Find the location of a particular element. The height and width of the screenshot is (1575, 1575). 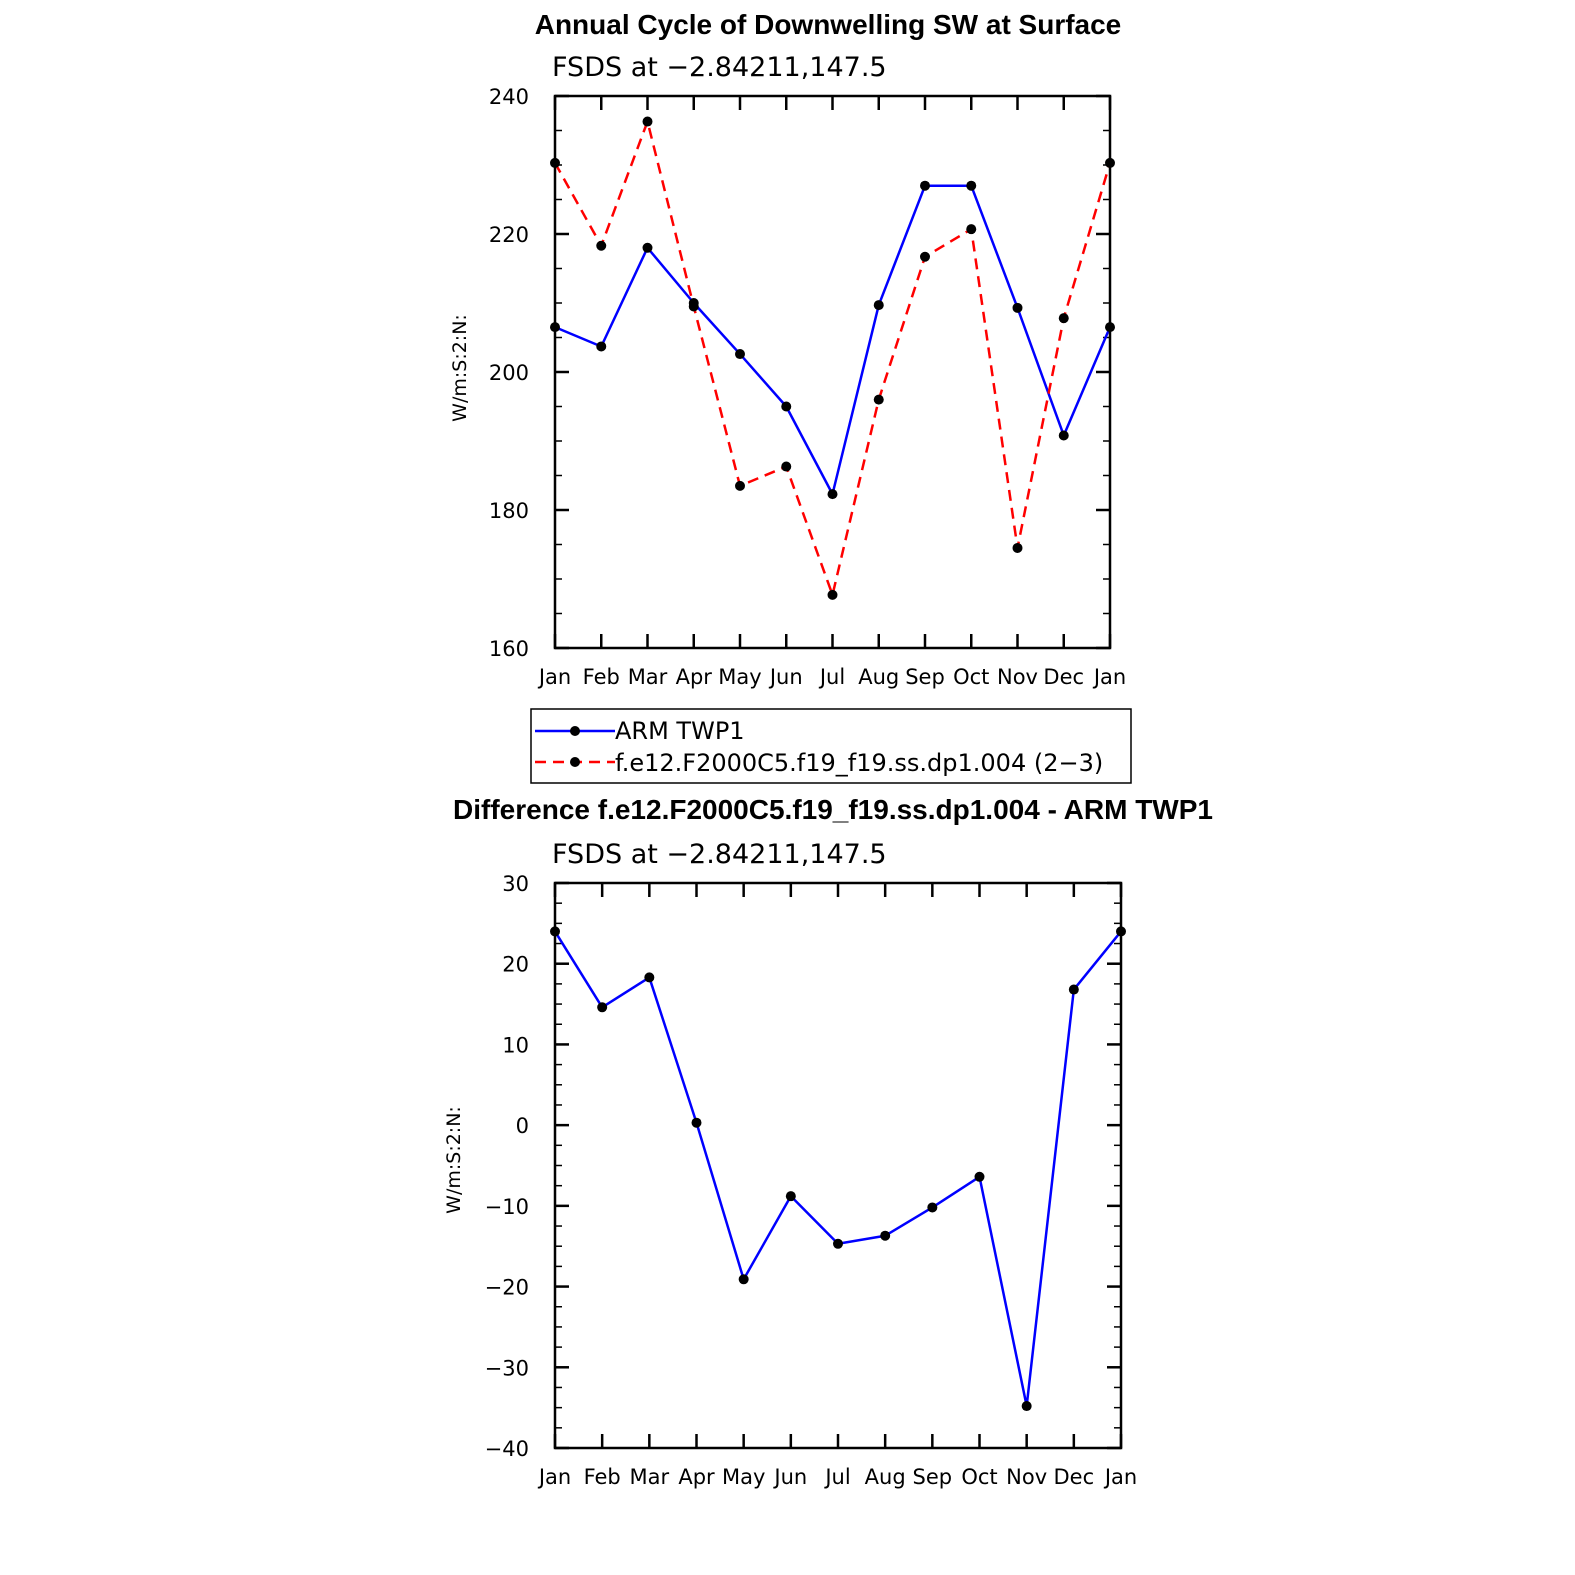

y-tick-label: −20 is located at coordinates (507, 1288).